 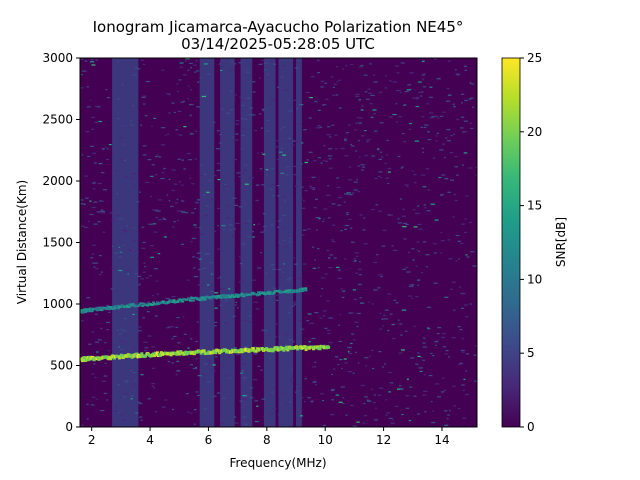 I want to click on x-tick-label: 6, so click(x=209, y=440).